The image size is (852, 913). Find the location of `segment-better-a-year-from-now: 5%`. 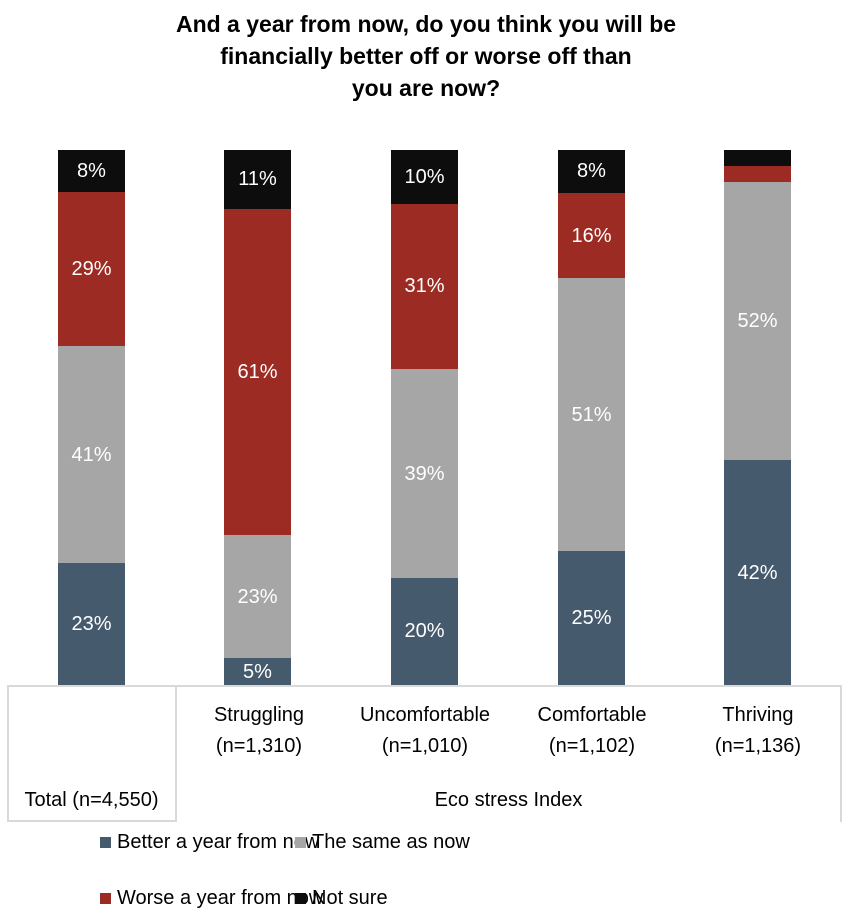

segment-better-a-year-from-now: 5% is located at coordinates (257, 671).